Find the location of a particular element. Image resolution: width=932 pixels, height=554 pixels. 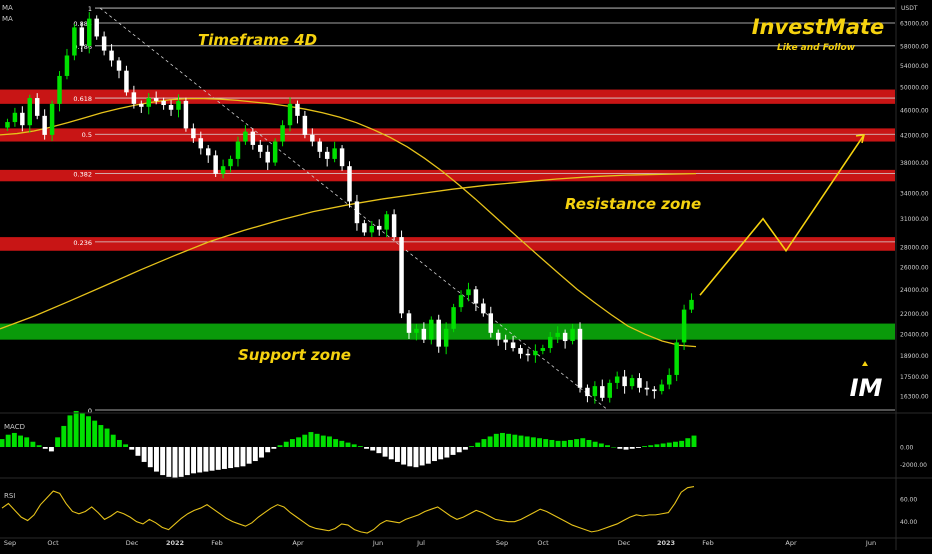

macd-label: MACD is located at coordinates (14, 427).